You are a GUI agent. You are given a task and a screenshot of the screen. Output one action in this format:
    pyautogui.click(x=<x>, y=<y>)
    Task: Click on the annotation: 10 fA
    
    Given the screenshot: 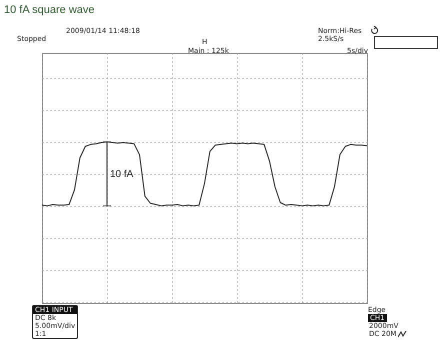 What is the action you would take?
    pyautogui.click(x=122, y=174)
    